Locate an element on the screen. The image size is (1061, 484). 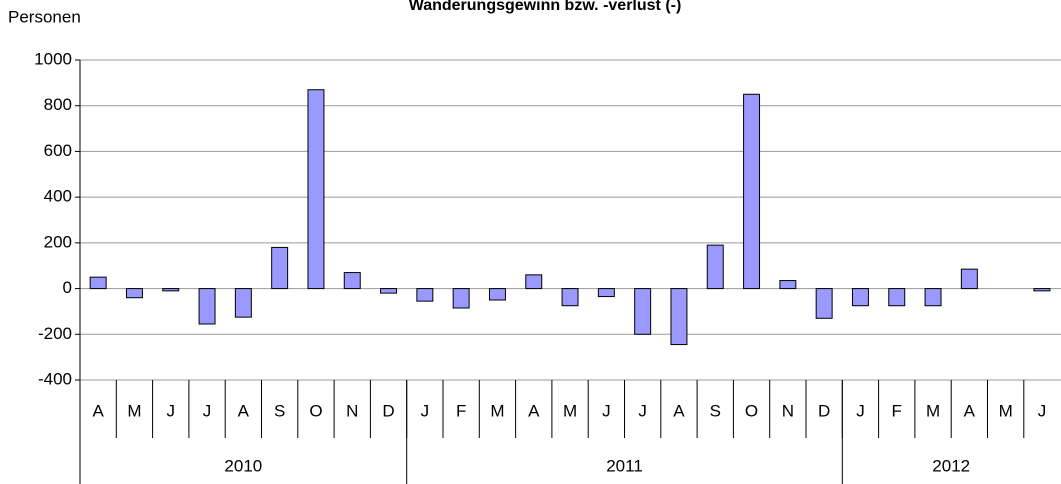
y-tick-label: 0 is located at coordinates (67, 287).